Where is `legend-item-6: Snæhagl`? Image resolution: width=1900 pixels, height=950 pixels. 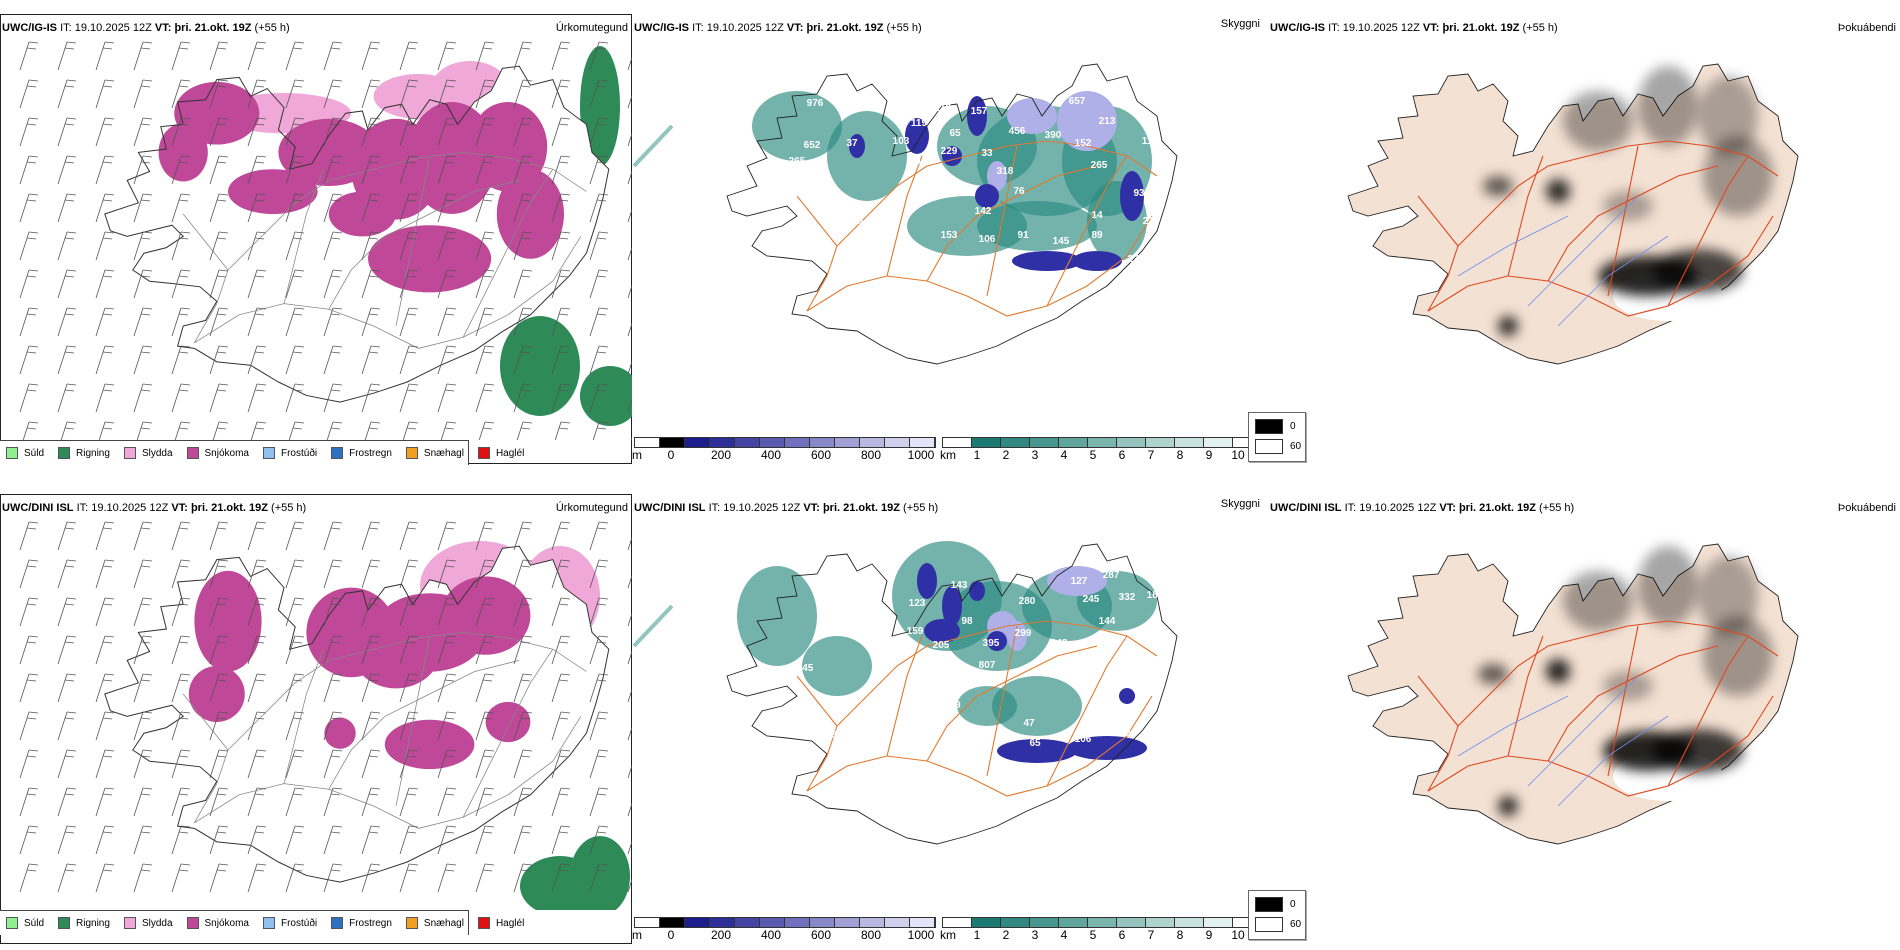 legend-item-6: Snæhagl is located at coordinates (434, 453).